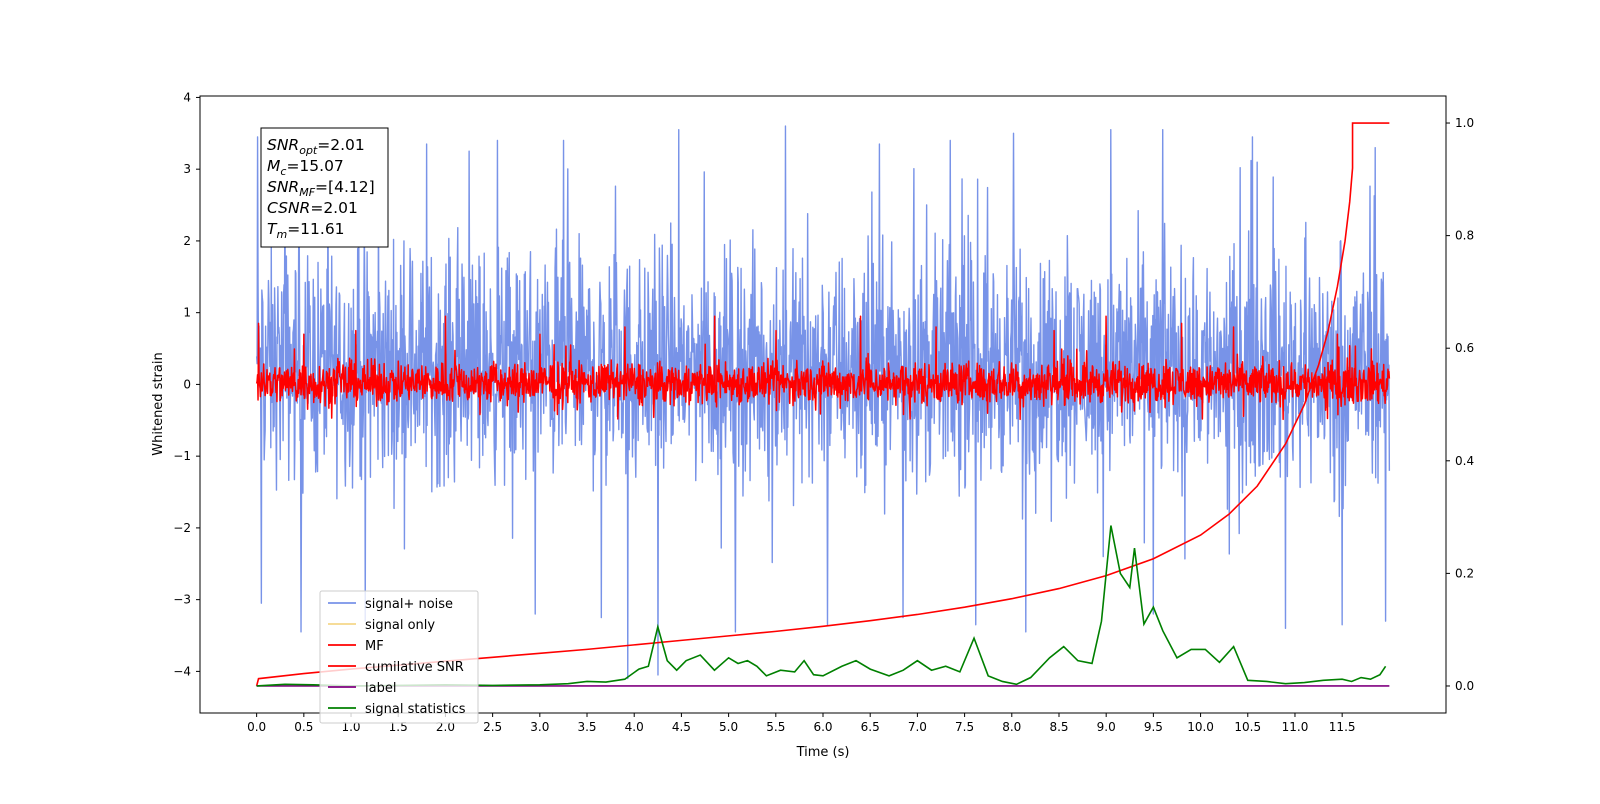 The width and height of the screenshot is (1600, 804). I want to click on y2-tick-label: 0.4, so click(1464, 461).